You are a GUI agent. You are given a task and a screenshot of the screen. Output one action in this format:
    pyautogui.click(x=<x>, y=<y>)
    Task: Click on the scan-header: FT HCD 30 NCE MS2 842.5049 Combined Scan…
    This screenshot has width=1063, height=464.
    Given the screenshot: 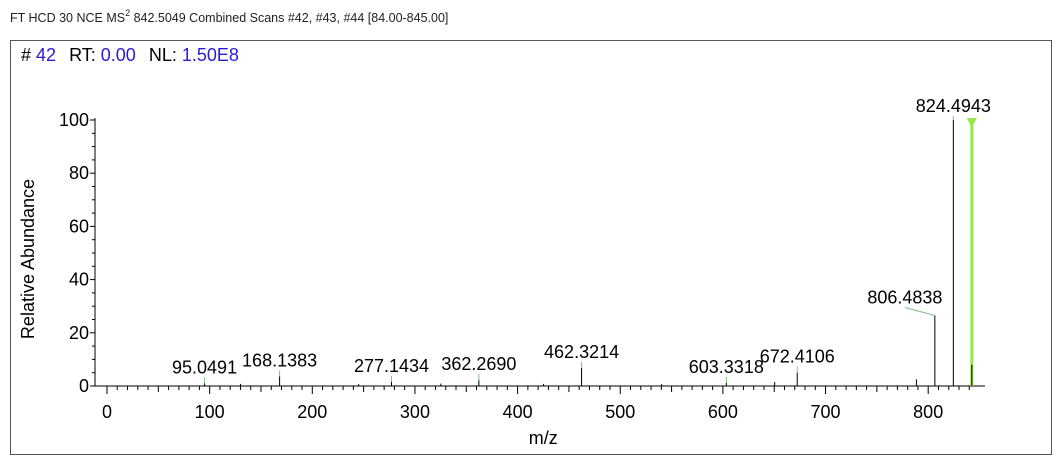 What is the action you would take?
    pyautogui.click(x=229, y=17)
    